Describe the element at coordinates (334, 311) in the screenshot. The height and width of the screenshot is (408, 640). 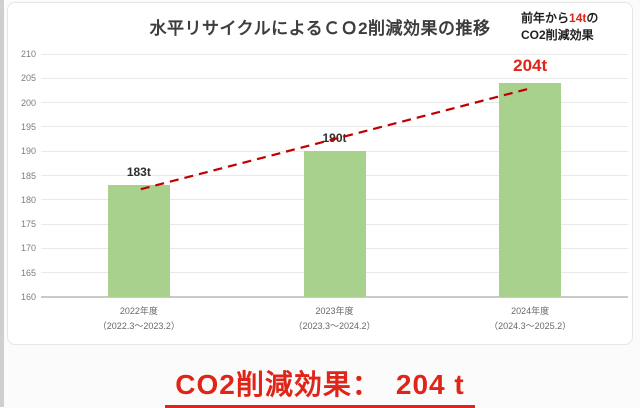
I see `x-axis-label-line1: 2023年度` at that location.